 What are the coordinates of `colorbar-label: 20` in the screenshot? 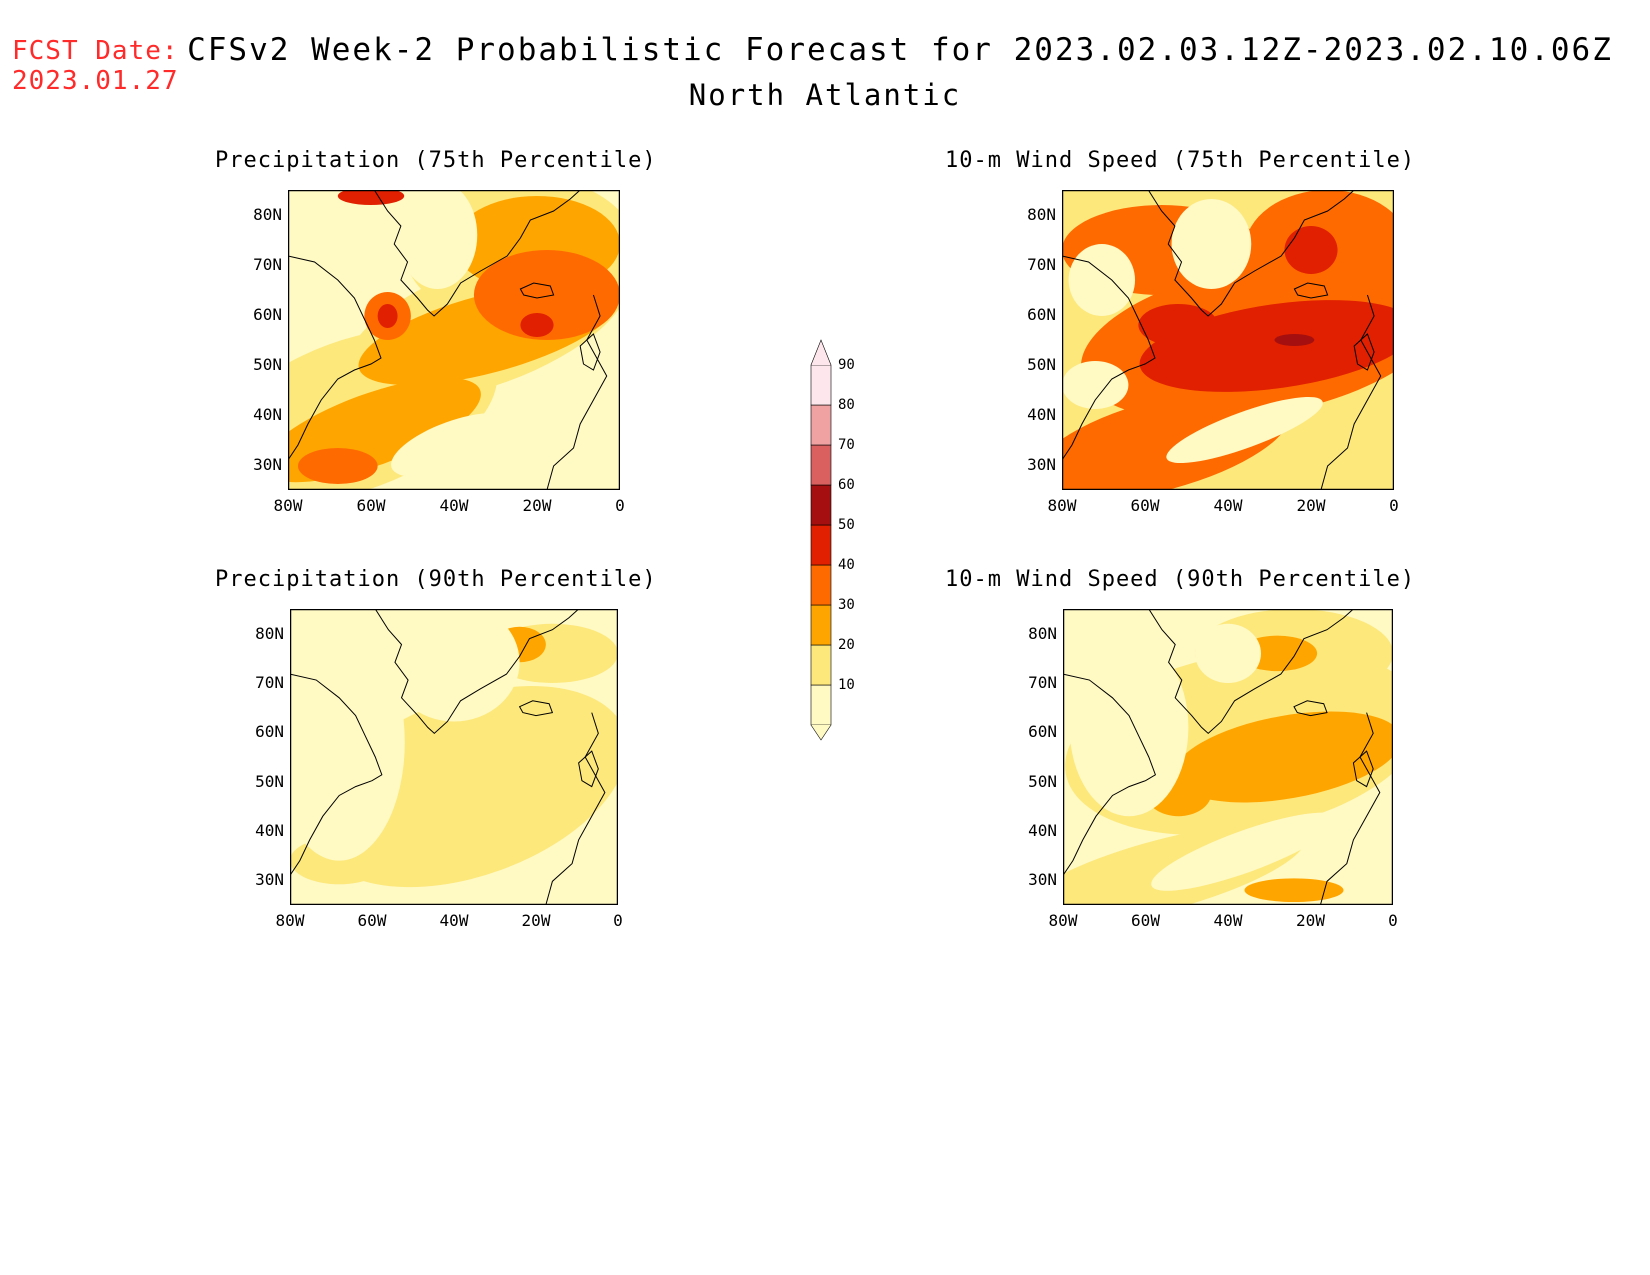 It's located at (846, 645).